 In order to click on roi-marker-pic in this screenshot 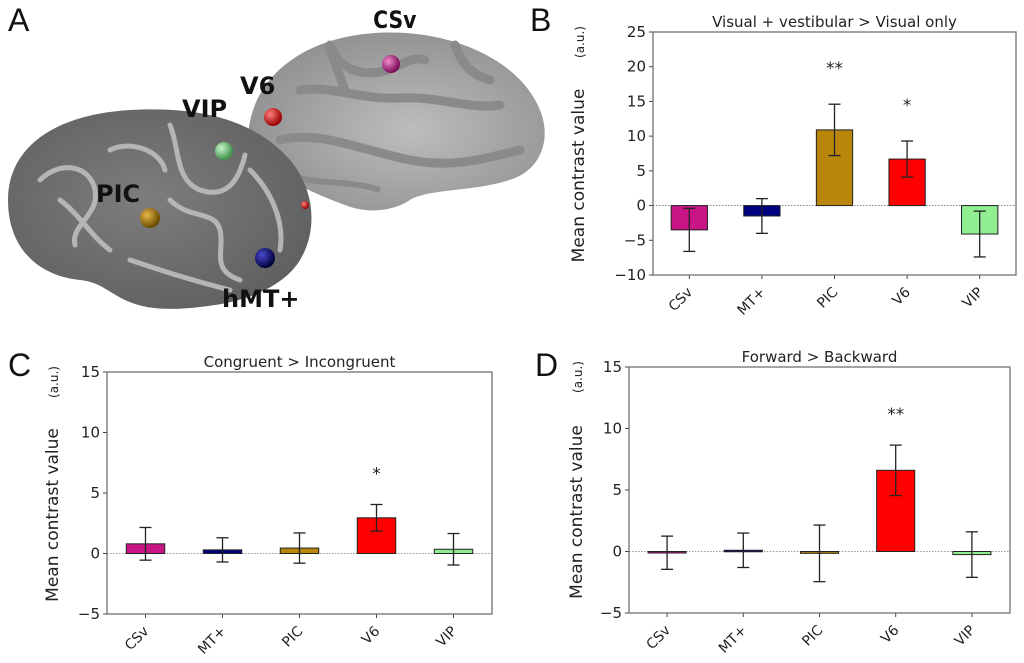, I will do `click(150, 218)`.